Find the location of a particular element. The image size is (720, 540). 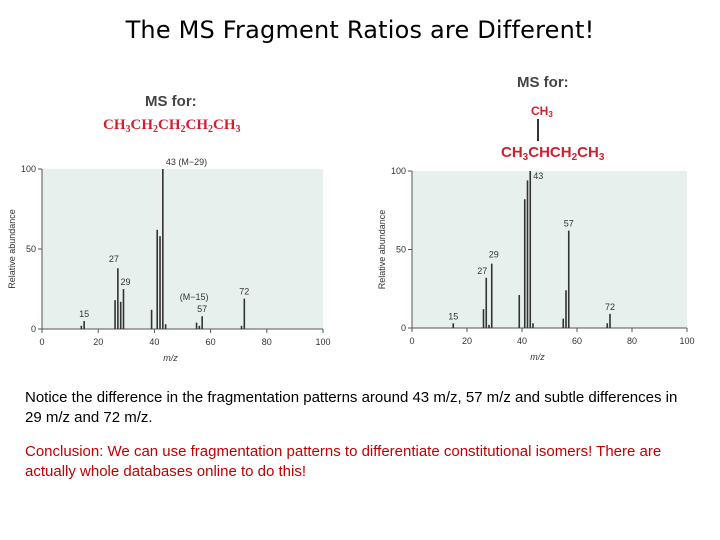

page-title: The MS Fragment Ratios are Different! is located at coordinates (360, 30).